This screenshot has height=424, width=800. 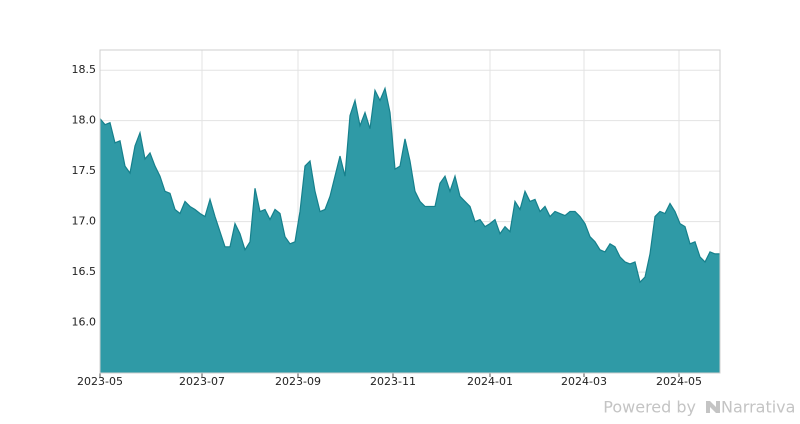 What do you see at coordinates (393, 381) in the screenshot?
I see `x-tick-label: 2023-11` at bounding box center [393, 381].